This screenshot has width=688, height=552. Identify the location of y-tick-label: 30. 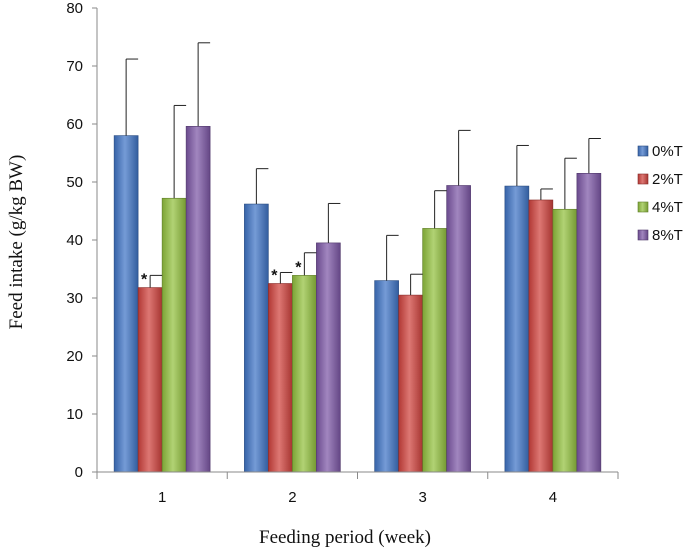
(74, 298).